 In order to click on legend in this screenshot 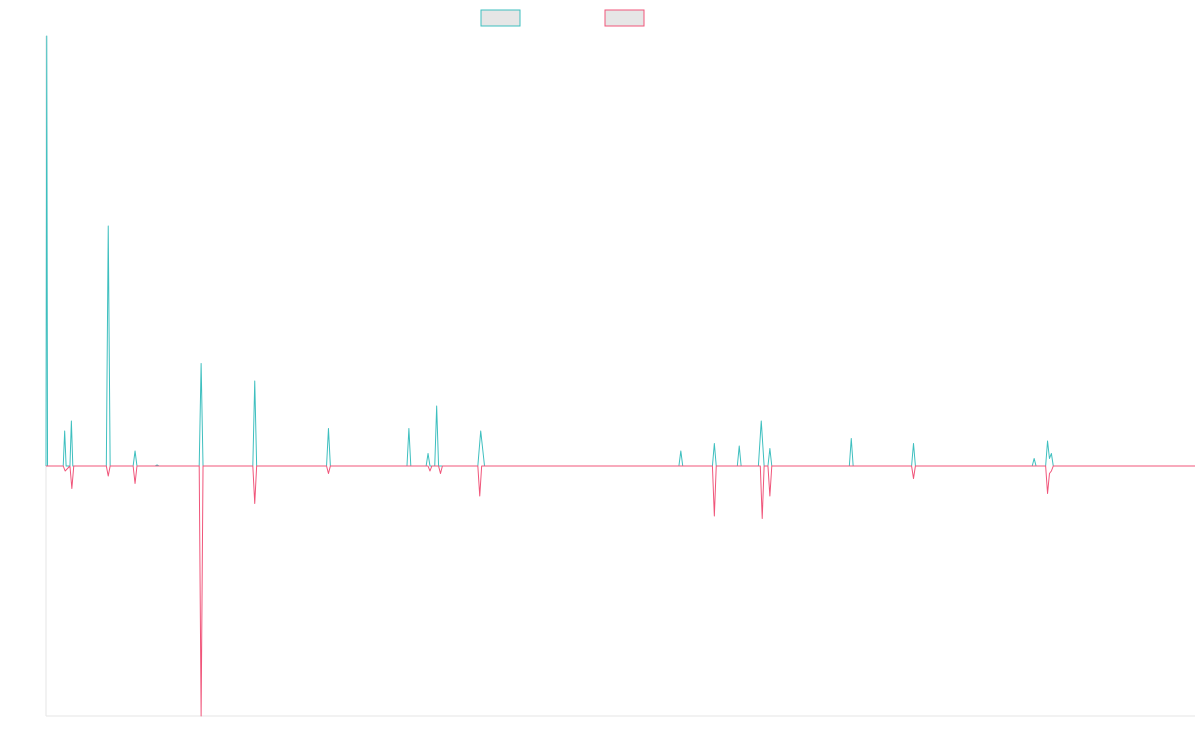, I will do `click(562, 18)`.